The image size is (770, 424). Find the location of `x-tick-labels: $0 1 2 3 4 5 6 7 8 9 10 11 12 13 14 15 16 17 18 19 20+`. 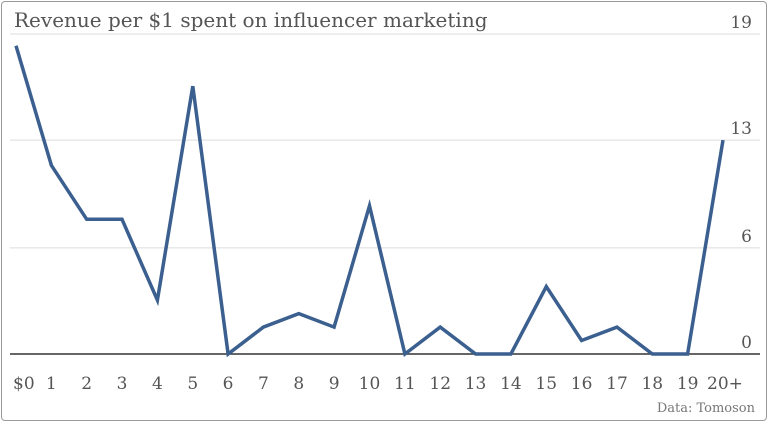

x-tick-labels: $0 1 2 3 4 5 6 7 8 9 10 11 12 13 14 15 16 17 18 19 20+ is located at coordinates (378, 384).